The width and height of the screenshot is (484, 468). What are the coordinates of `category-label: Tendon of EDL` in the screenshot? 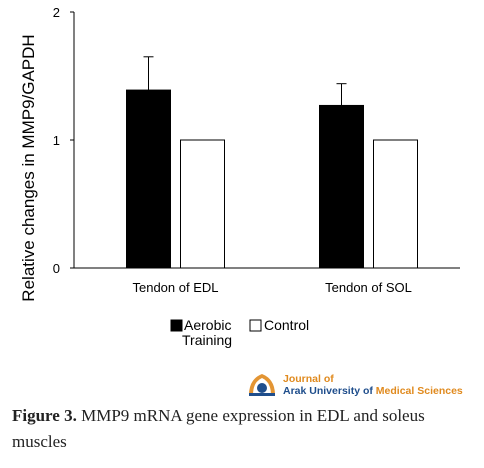 It's located at (175, 287).